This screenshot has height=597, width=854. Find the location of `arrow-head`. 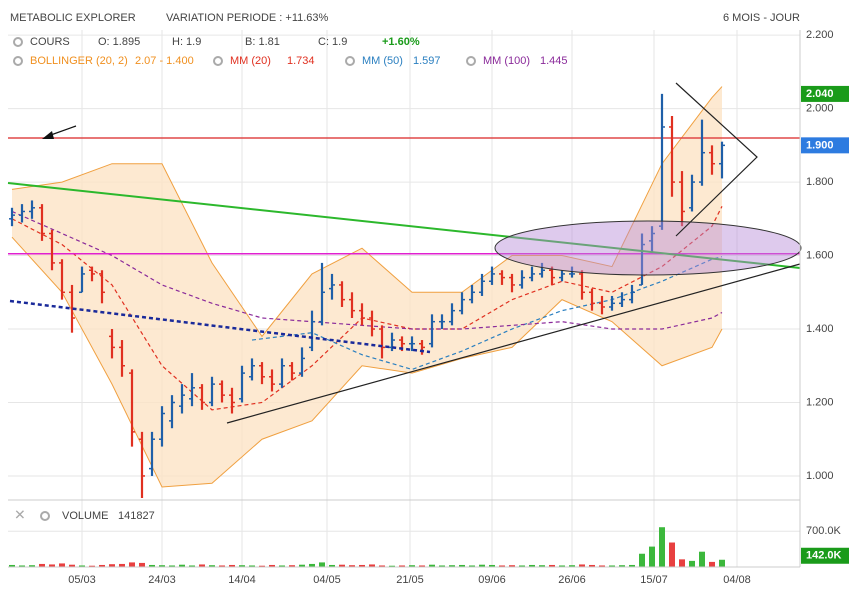

arrow-head is located at coordinates (48, 135).